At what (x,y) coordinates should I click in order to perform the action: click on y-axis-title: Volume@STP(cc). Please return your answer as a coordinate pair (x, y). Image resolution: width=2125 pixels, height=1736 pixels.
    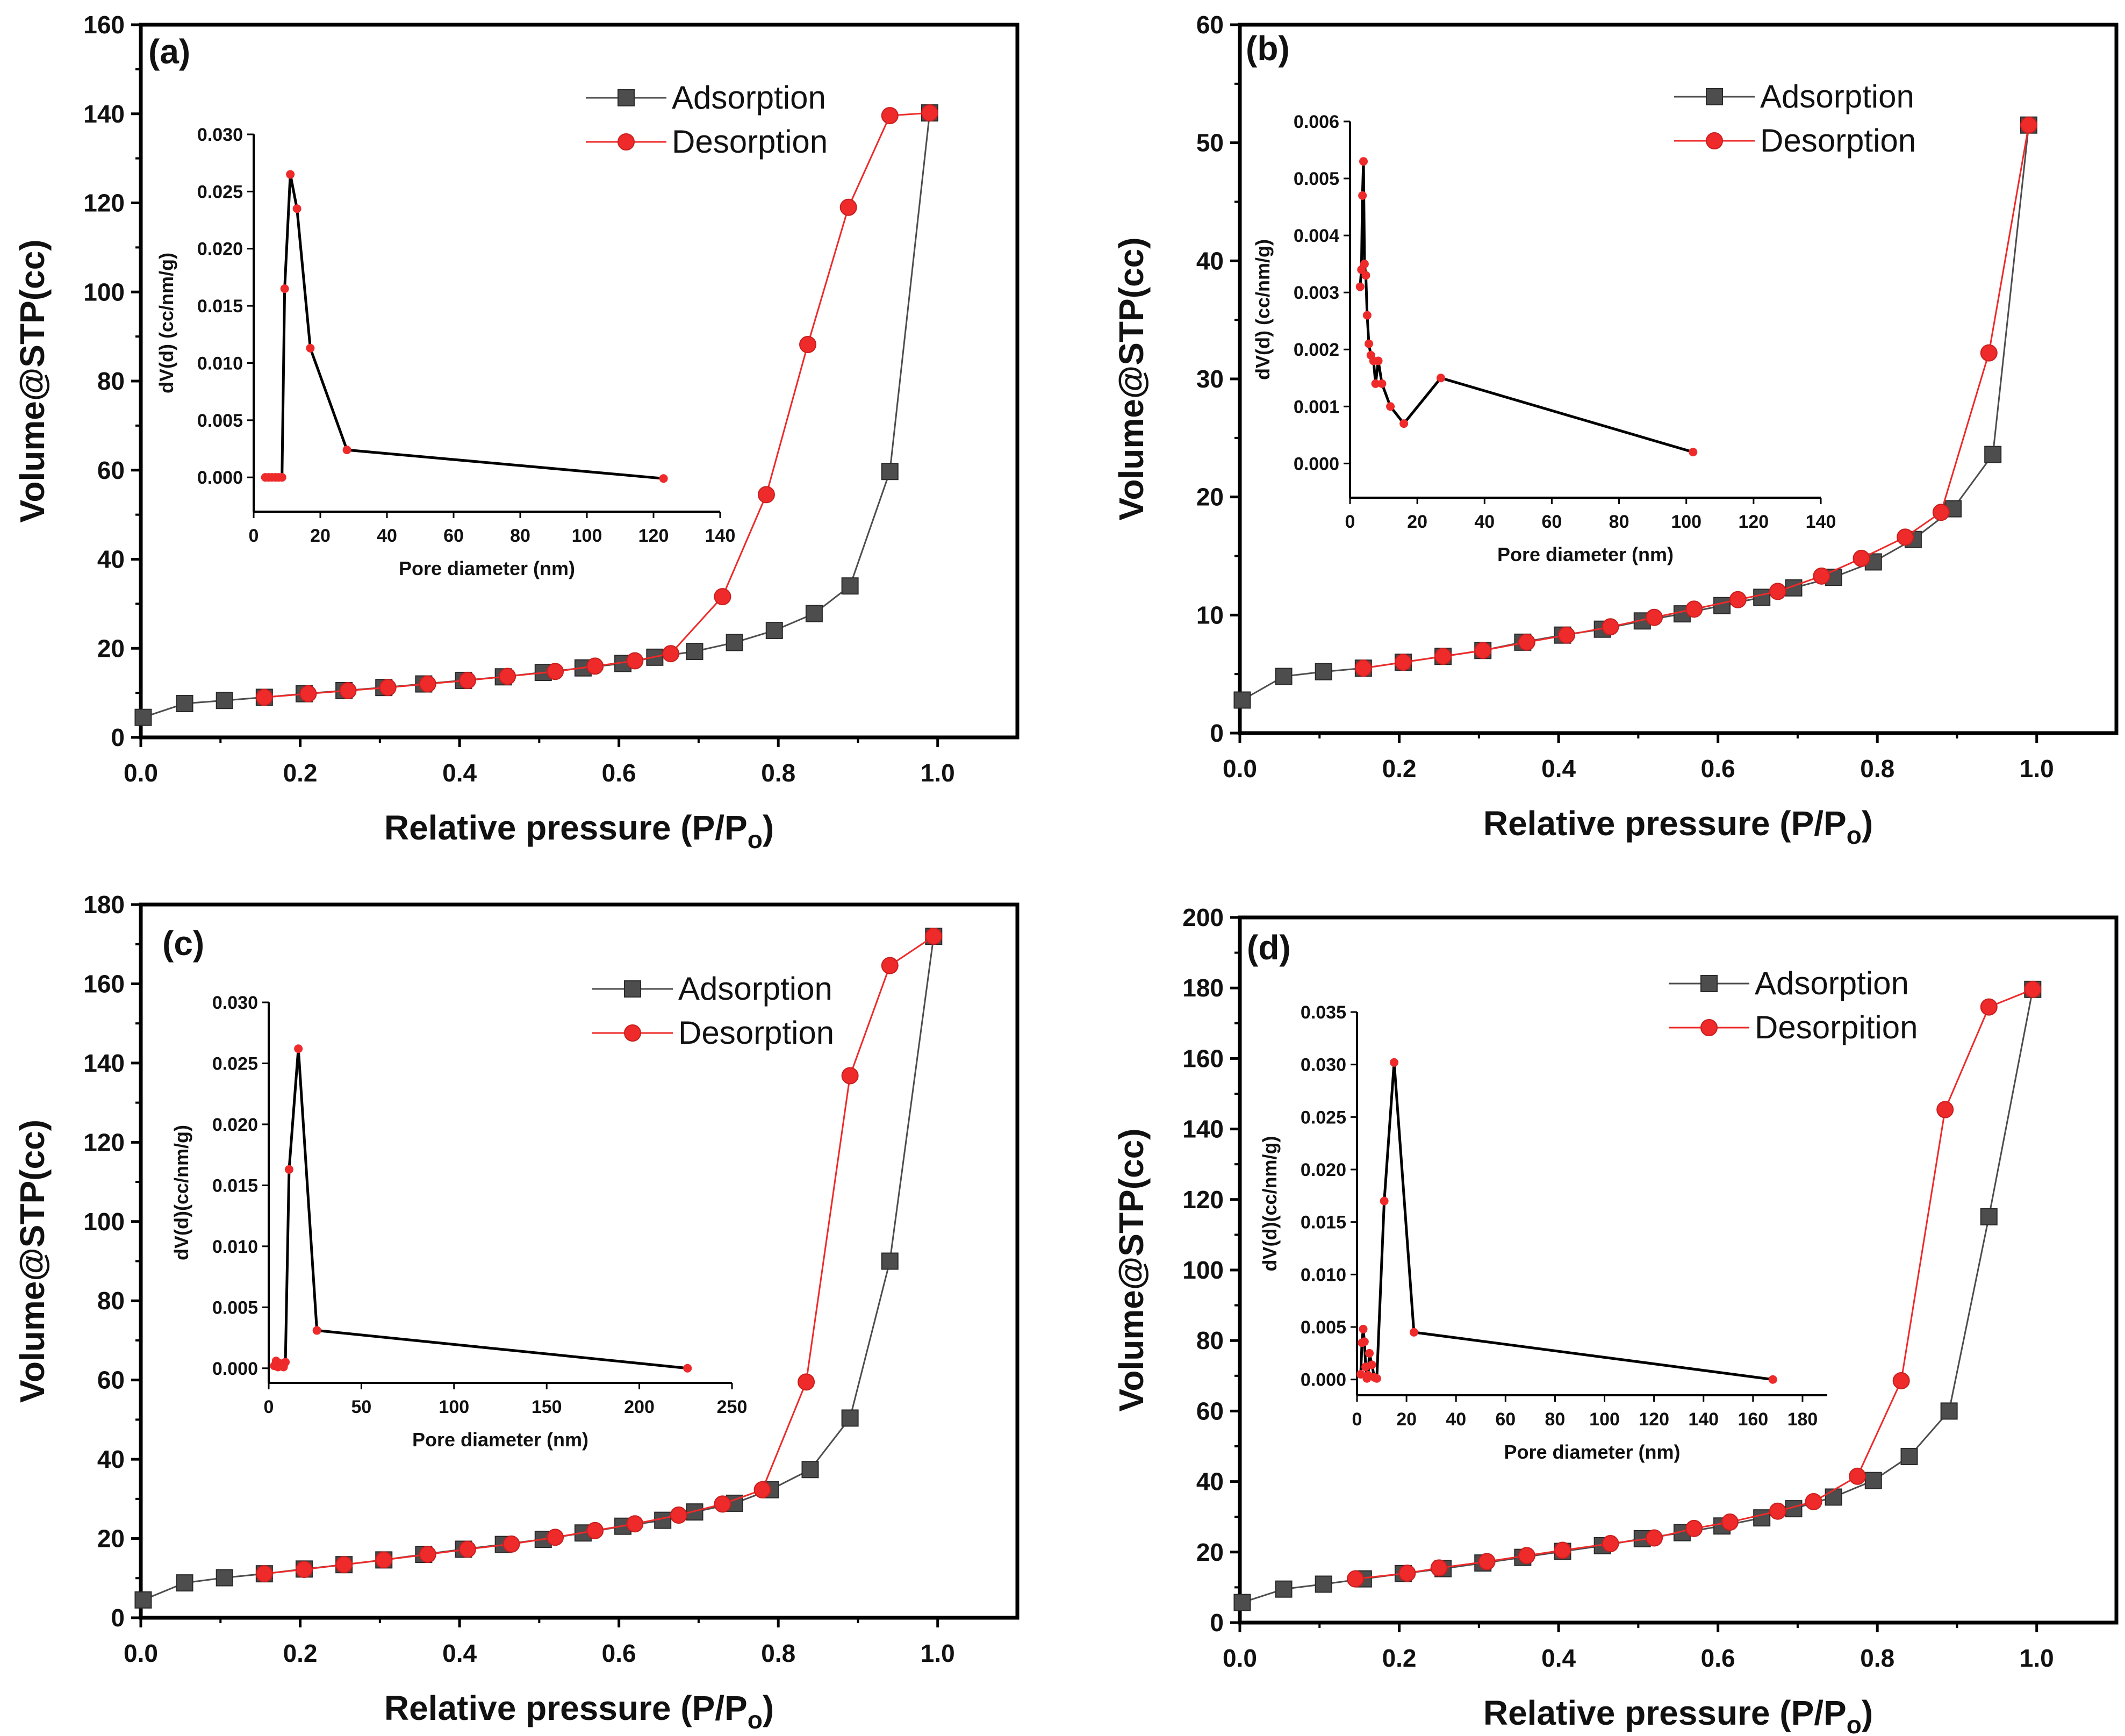
    Looking at the image, I should click on (1131, 378).